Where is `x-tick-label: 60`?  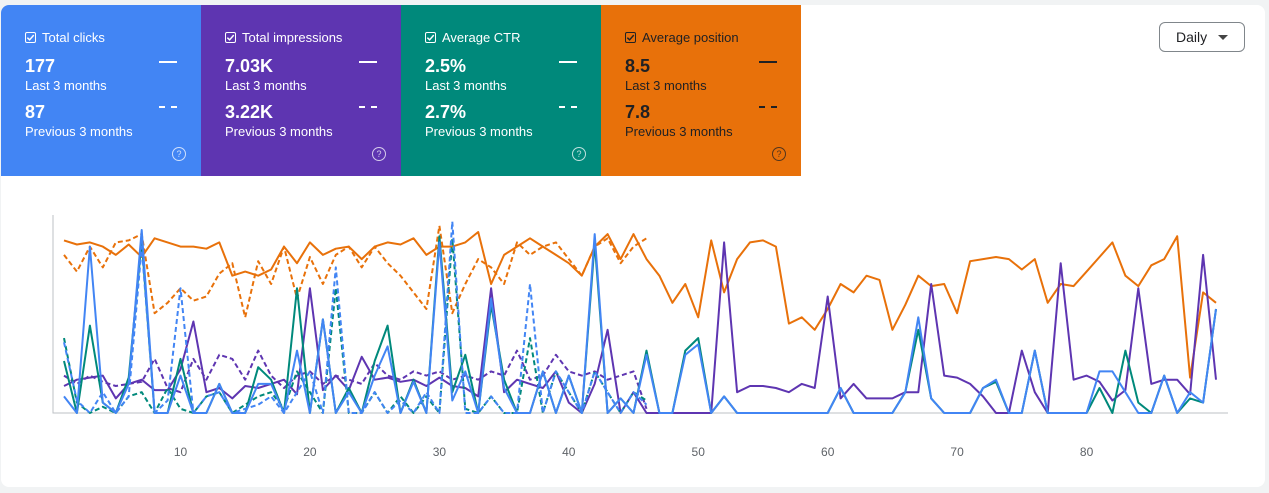
x-tick-label: 60 is located at coordinates (828, 452).